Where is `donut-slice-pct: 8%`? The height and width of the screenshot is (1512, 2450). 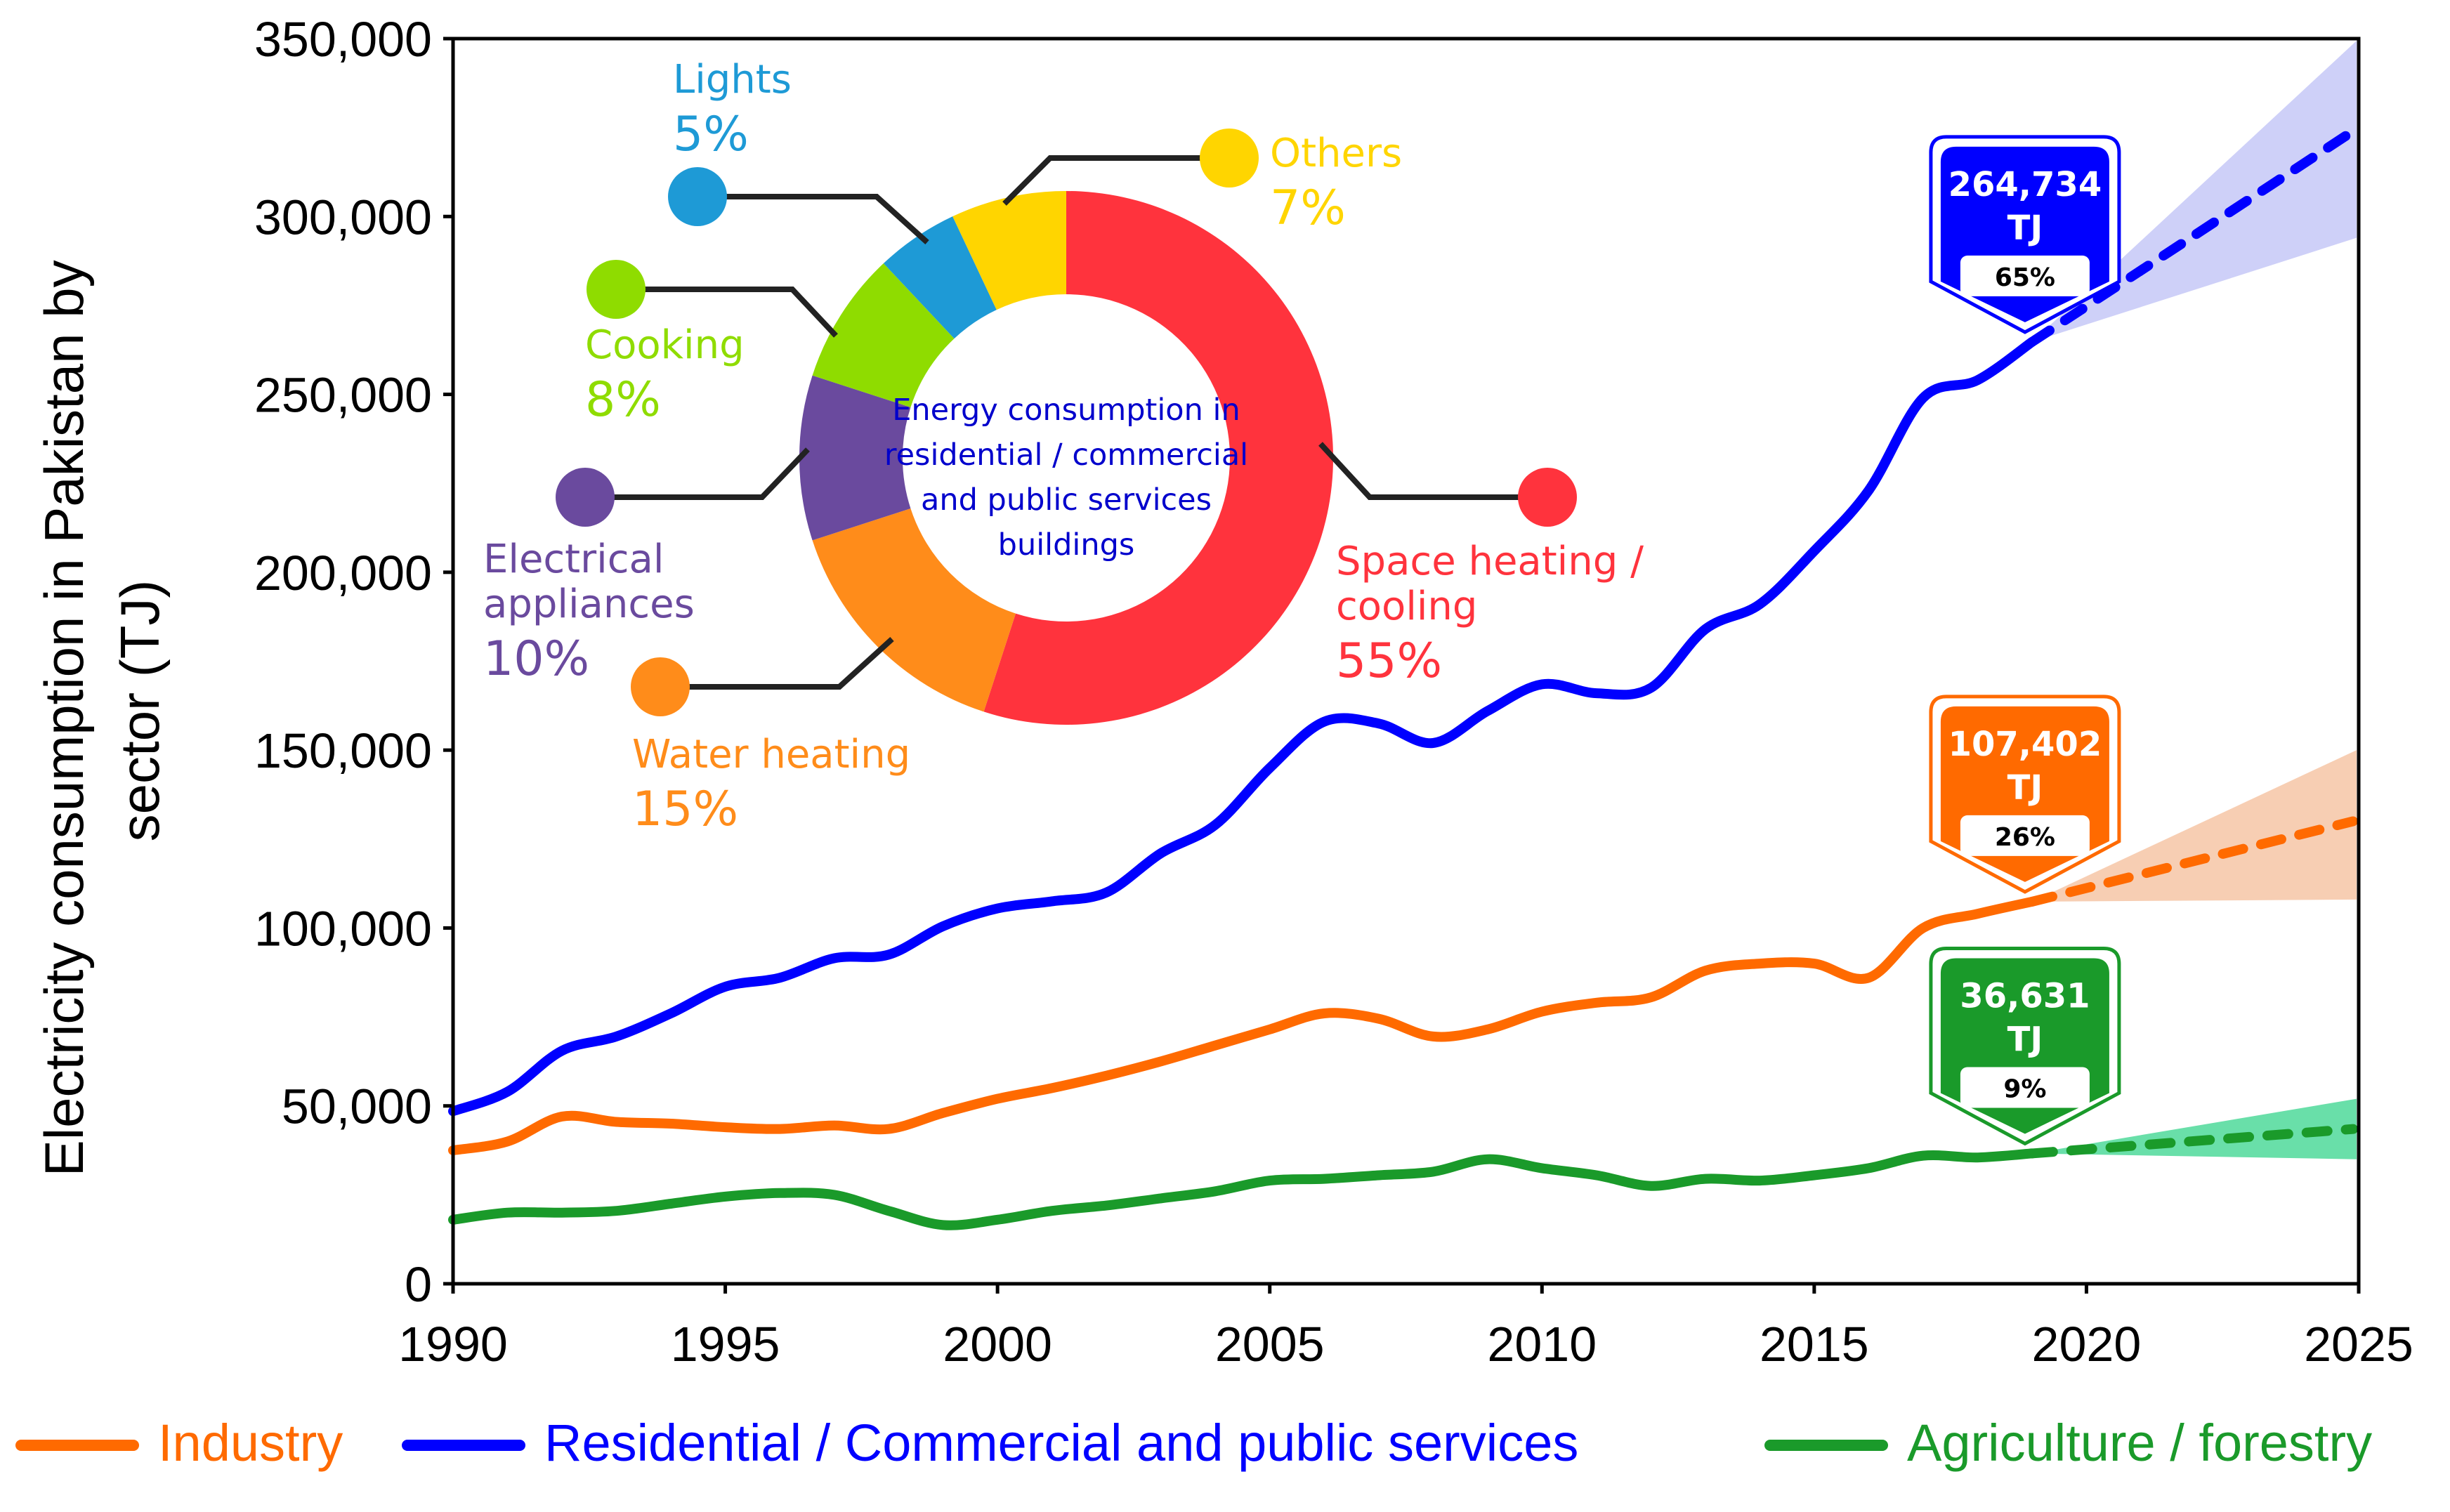 donut-slice-pct: 8% is located at coordinates (623, 400).